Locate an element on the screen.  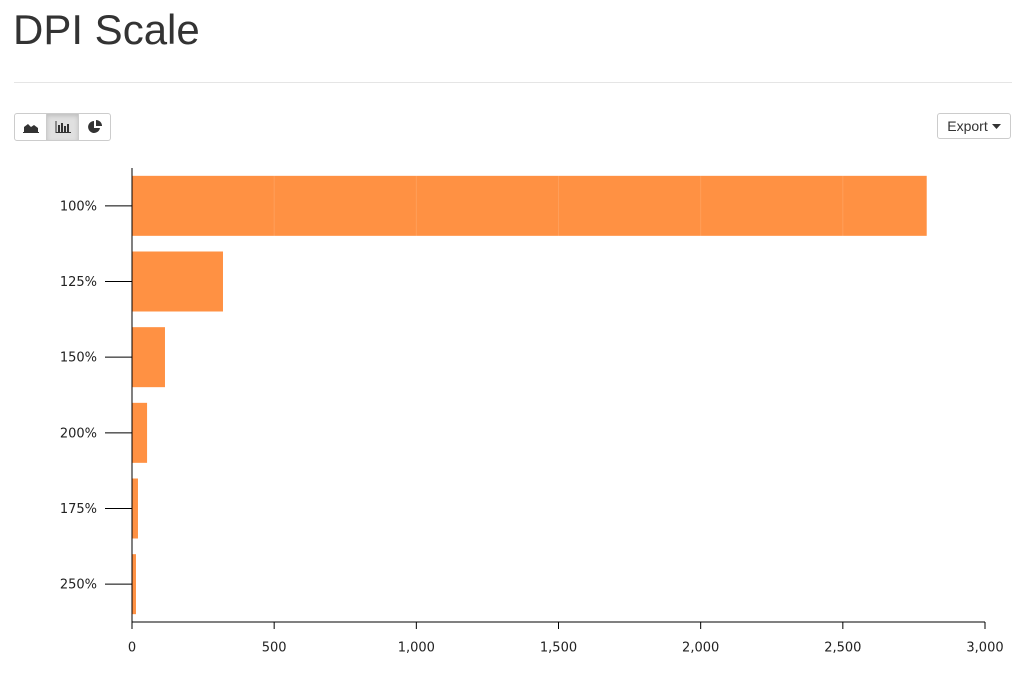
x-tick-label: 2,500 is located at coordinates (842, 648).